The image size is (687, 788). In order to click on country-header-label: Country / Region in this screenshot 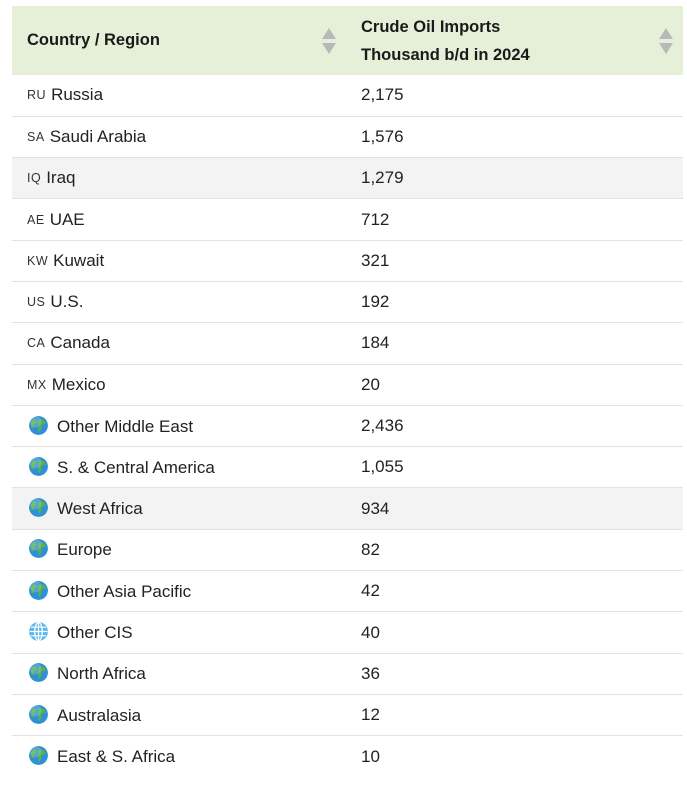, I will do `click(93, 40)`.